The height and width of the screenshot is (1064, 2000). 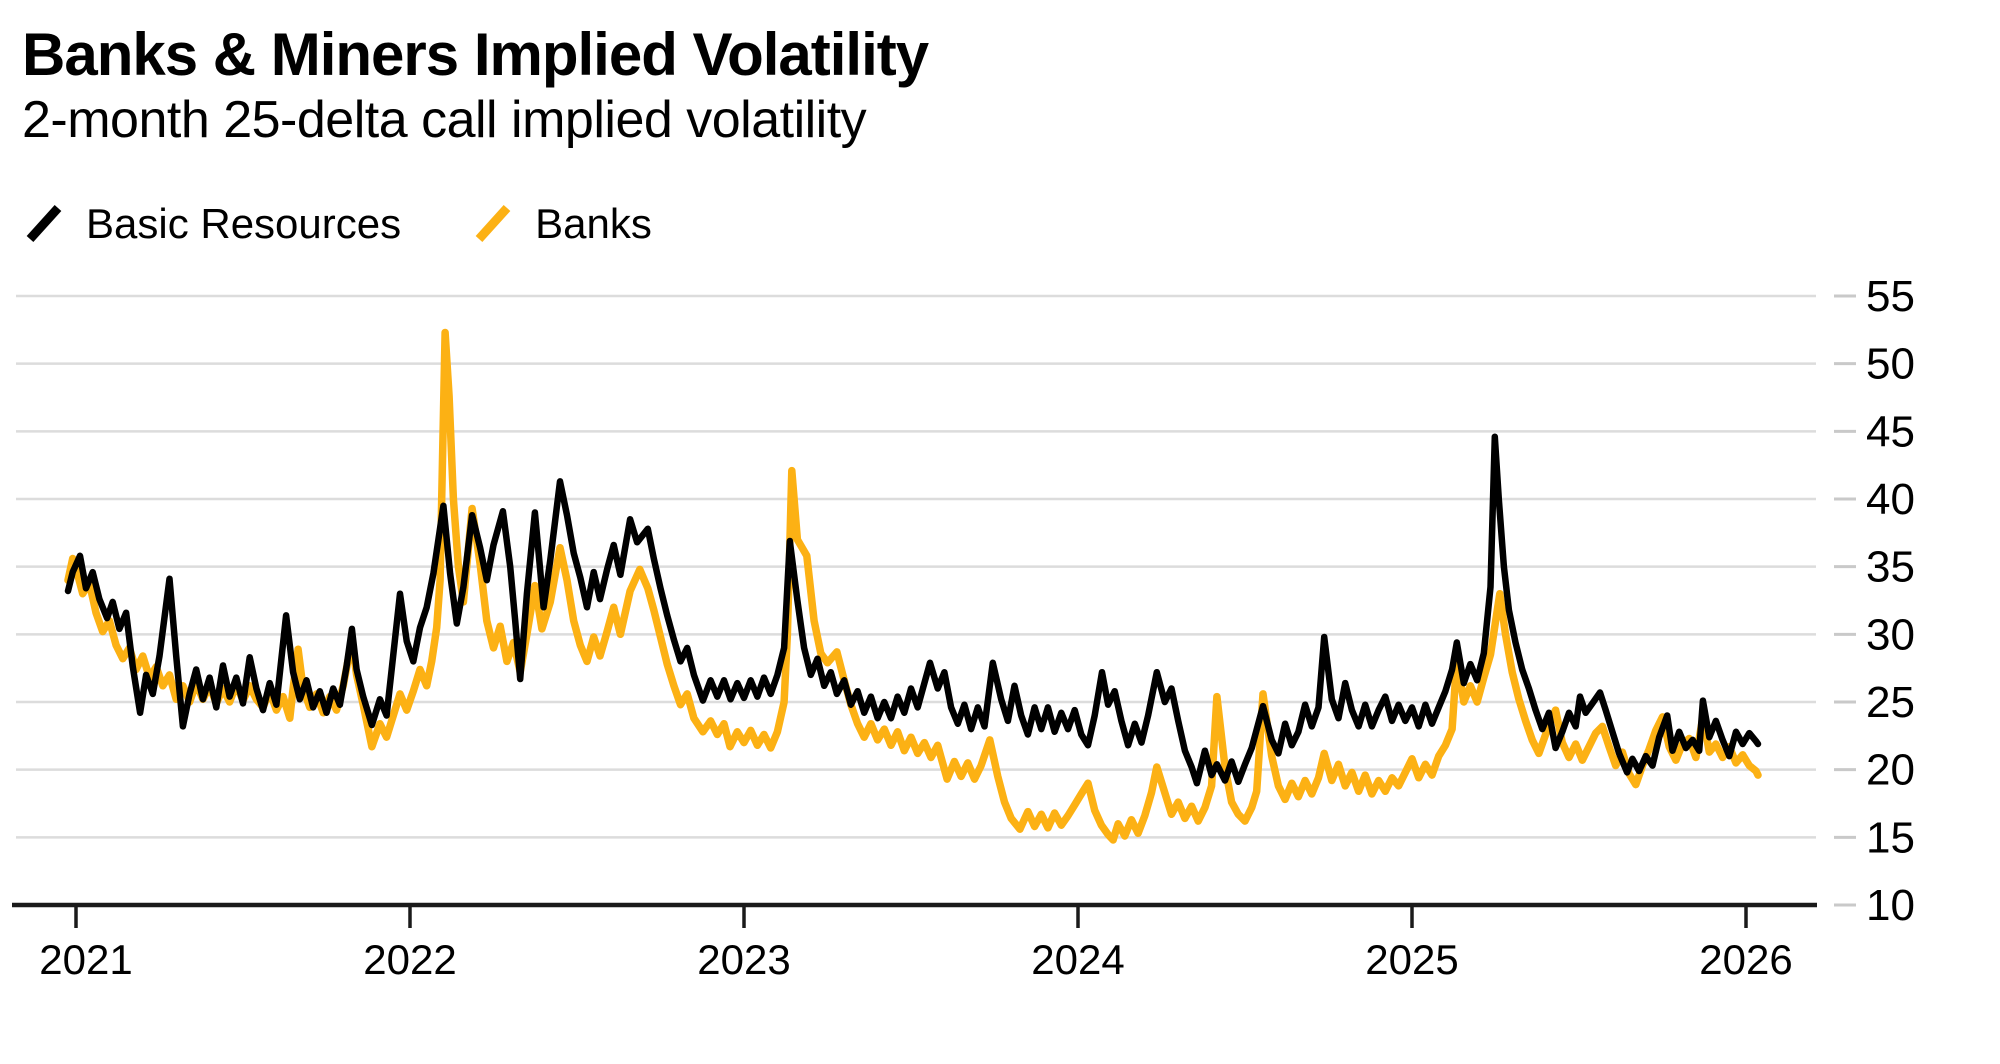 What do you see at coordinates (475, 54) in the screenshot?
I see `page-title: Banks & Miners Implied Volatility` at bounding box center [475, 54].